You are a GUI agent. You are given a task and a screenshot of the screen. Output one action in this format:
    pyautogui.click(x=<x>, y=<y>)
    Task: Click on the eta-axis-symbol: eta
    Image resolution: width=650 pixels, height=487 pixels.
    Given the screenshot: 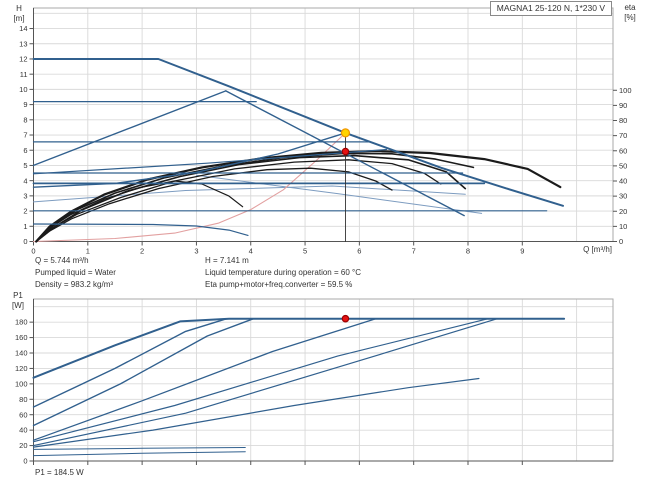 What is the action you would take?
    pyautogui.click(x=630, y=7)
    